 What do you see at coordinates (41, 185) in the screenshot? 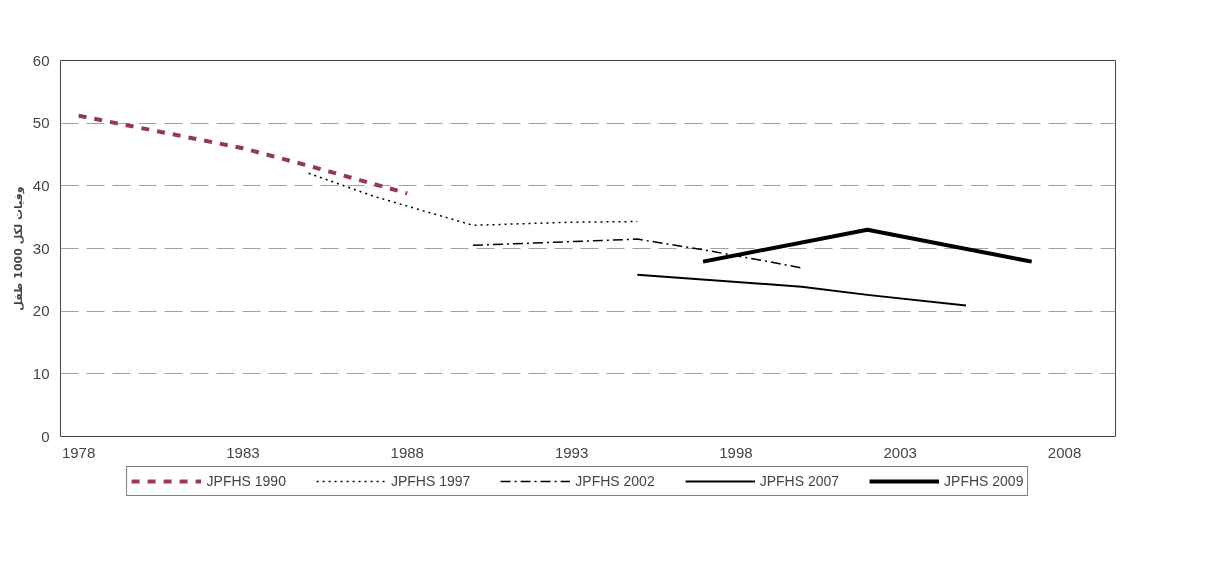
I see `y-tick-label: 40` at bounding box center [41, 185].